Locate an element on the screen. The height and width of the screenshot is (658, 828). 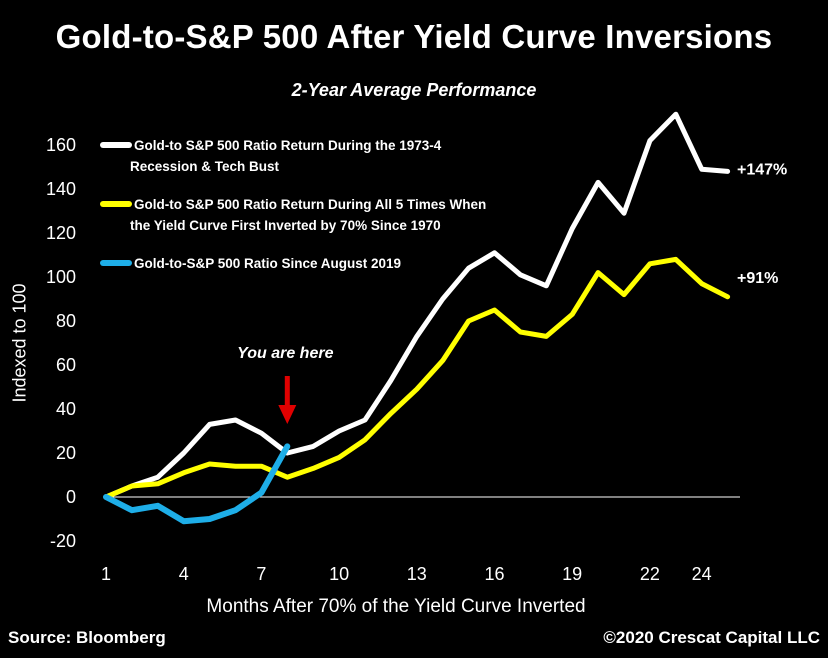
y-tick-label: 60 is located at coordinates (66, 365).